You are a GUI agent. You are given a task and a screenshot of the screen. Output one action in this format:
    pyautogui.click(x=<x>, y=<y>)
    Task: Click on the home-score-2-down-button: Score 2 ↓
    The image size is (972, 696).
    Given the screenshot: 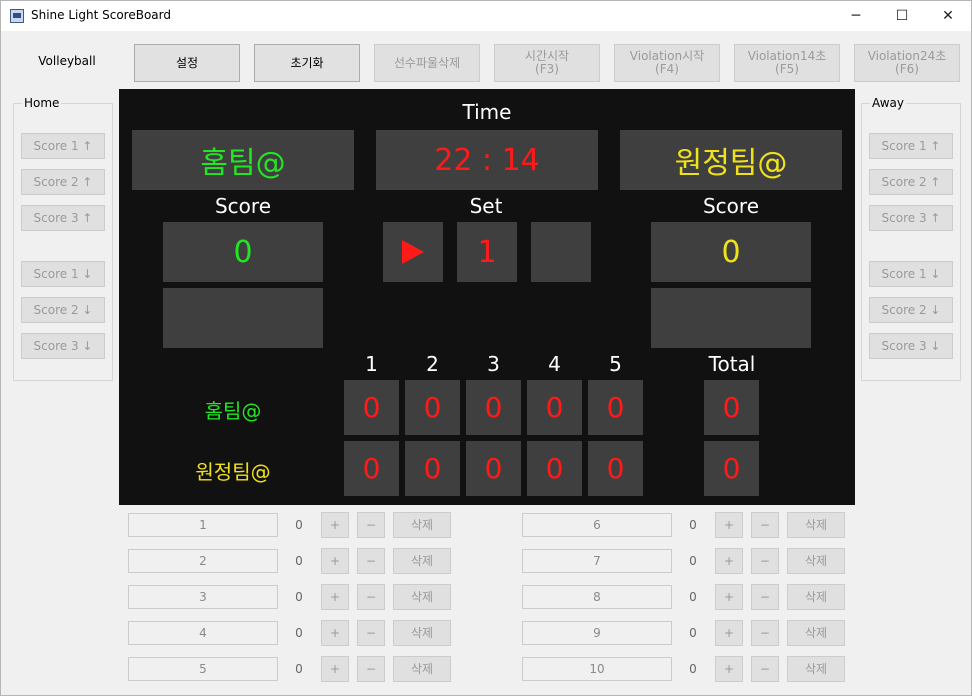 What is the action you would take?
    pyautogui.click(x=63, y=310)
    